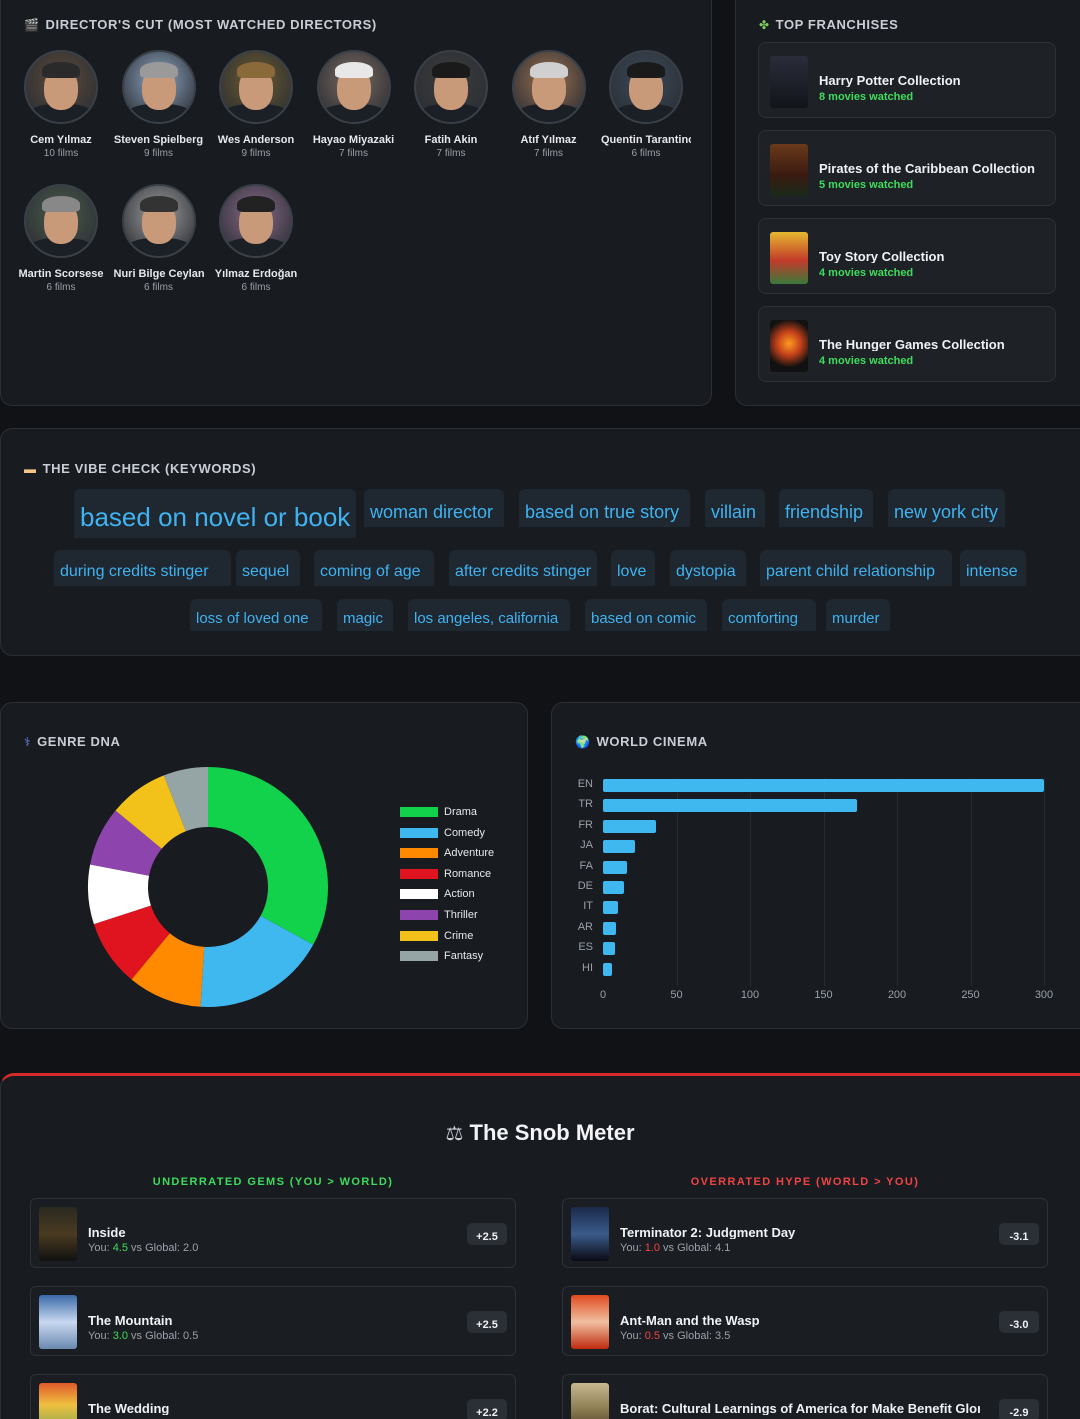  Describe the element at coordinates (690, 1320) in the screenshot. I see `movie-title: Ant-Man and the Wasp` at that location.